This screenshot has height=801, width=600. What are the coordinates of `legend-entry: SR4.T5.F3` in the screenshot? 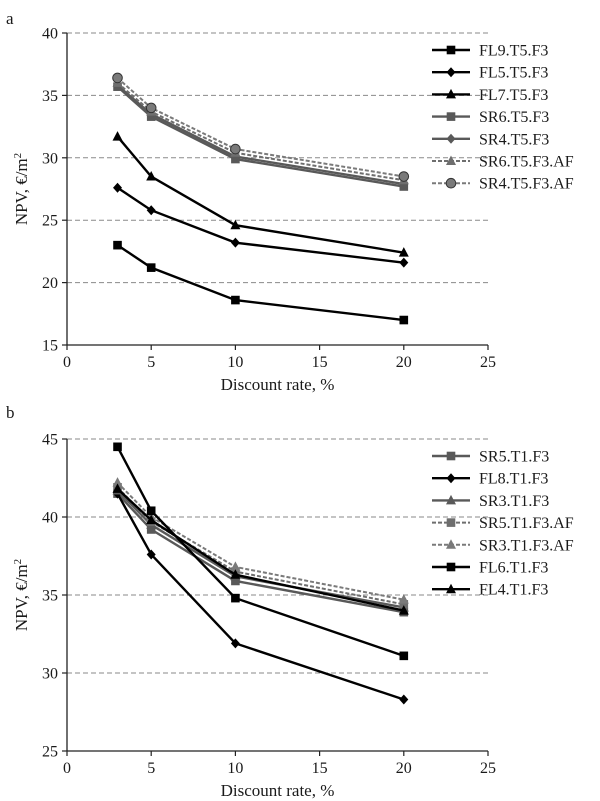 It's located at (514, 139).